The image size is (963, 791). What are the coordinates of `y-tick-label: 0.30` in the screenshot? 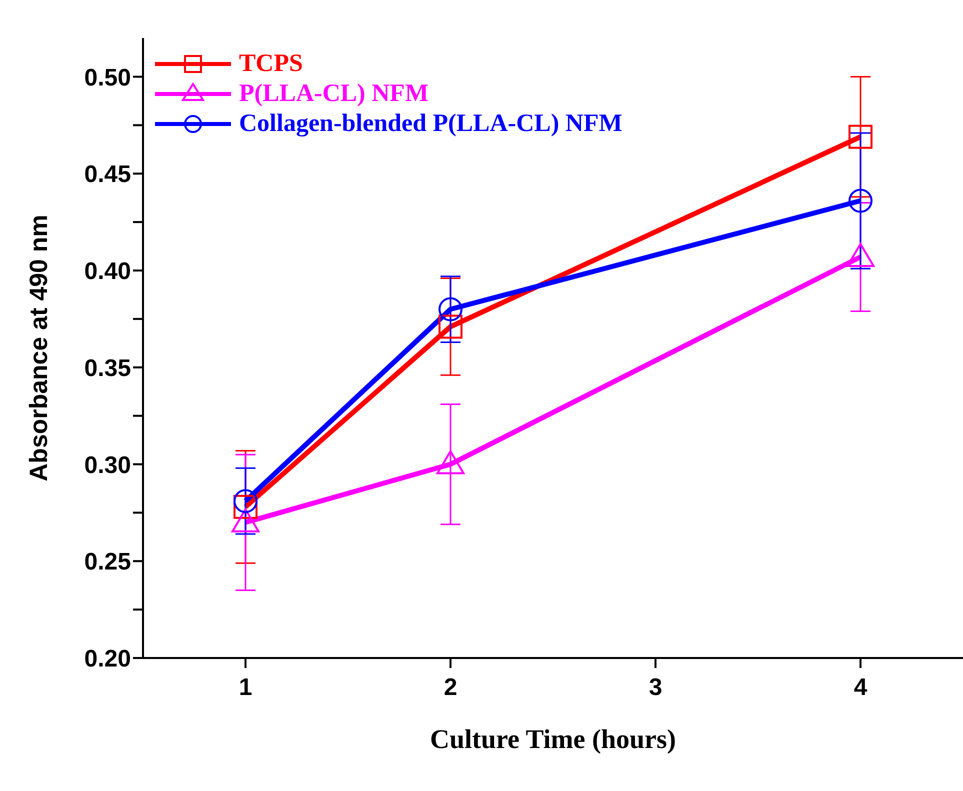 It's located at (107, 465).